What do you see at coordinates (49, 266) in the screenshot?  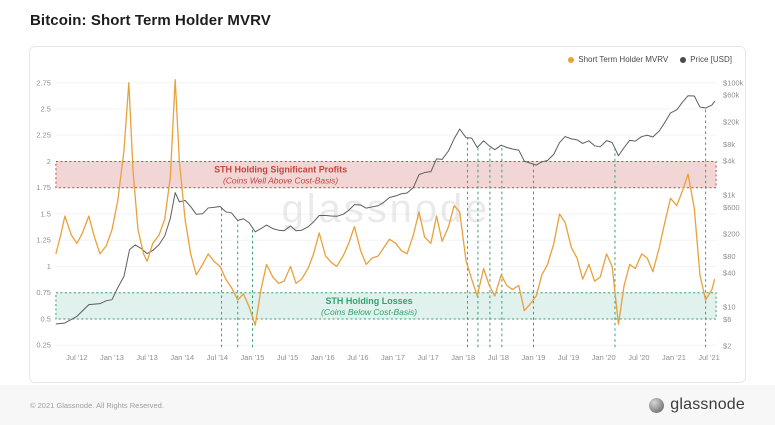 I see `left-axis-tick-label: 1` at bounding box center [49, 266].